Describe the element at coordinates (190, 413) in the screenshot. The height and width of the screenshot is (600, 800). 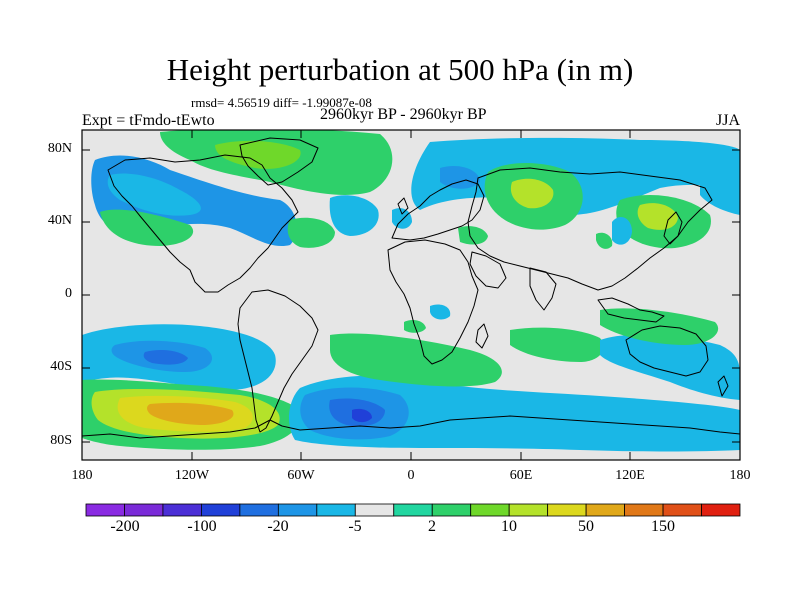
I see `contour-southpacific-core` at that location.